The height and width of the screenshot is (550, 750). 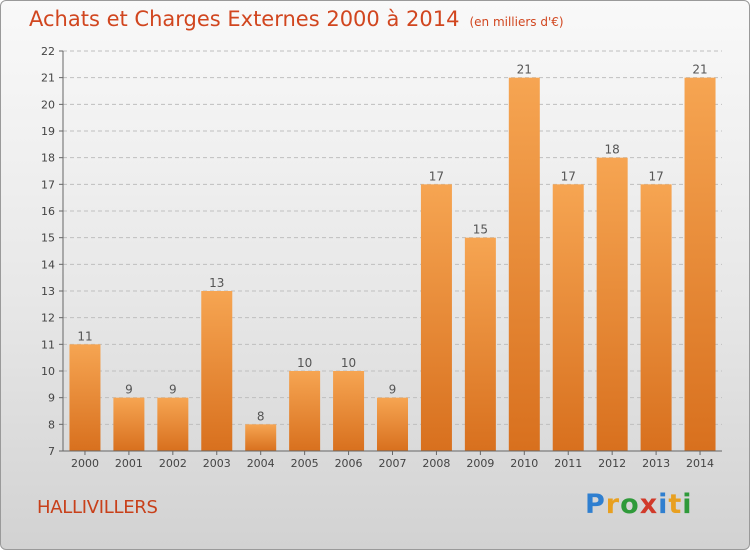 What do you see at coordinates (48, 78) in the screenshot?
I see `y-tick-label: 21` at bounding box center [48, 78].